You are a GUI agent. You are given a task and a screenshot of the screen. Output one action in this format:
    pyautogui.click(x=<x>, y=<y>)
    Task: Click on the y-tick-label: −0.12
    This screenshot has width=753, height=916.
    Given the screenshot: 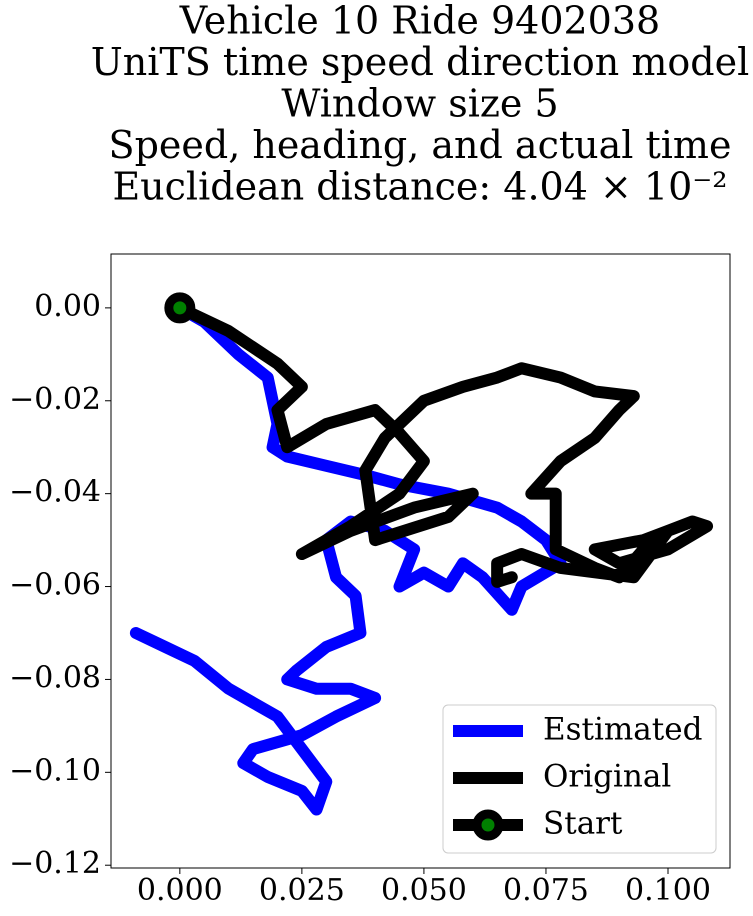 What is the action you would take?
    pyautogui.click(x=55, y=863)
    